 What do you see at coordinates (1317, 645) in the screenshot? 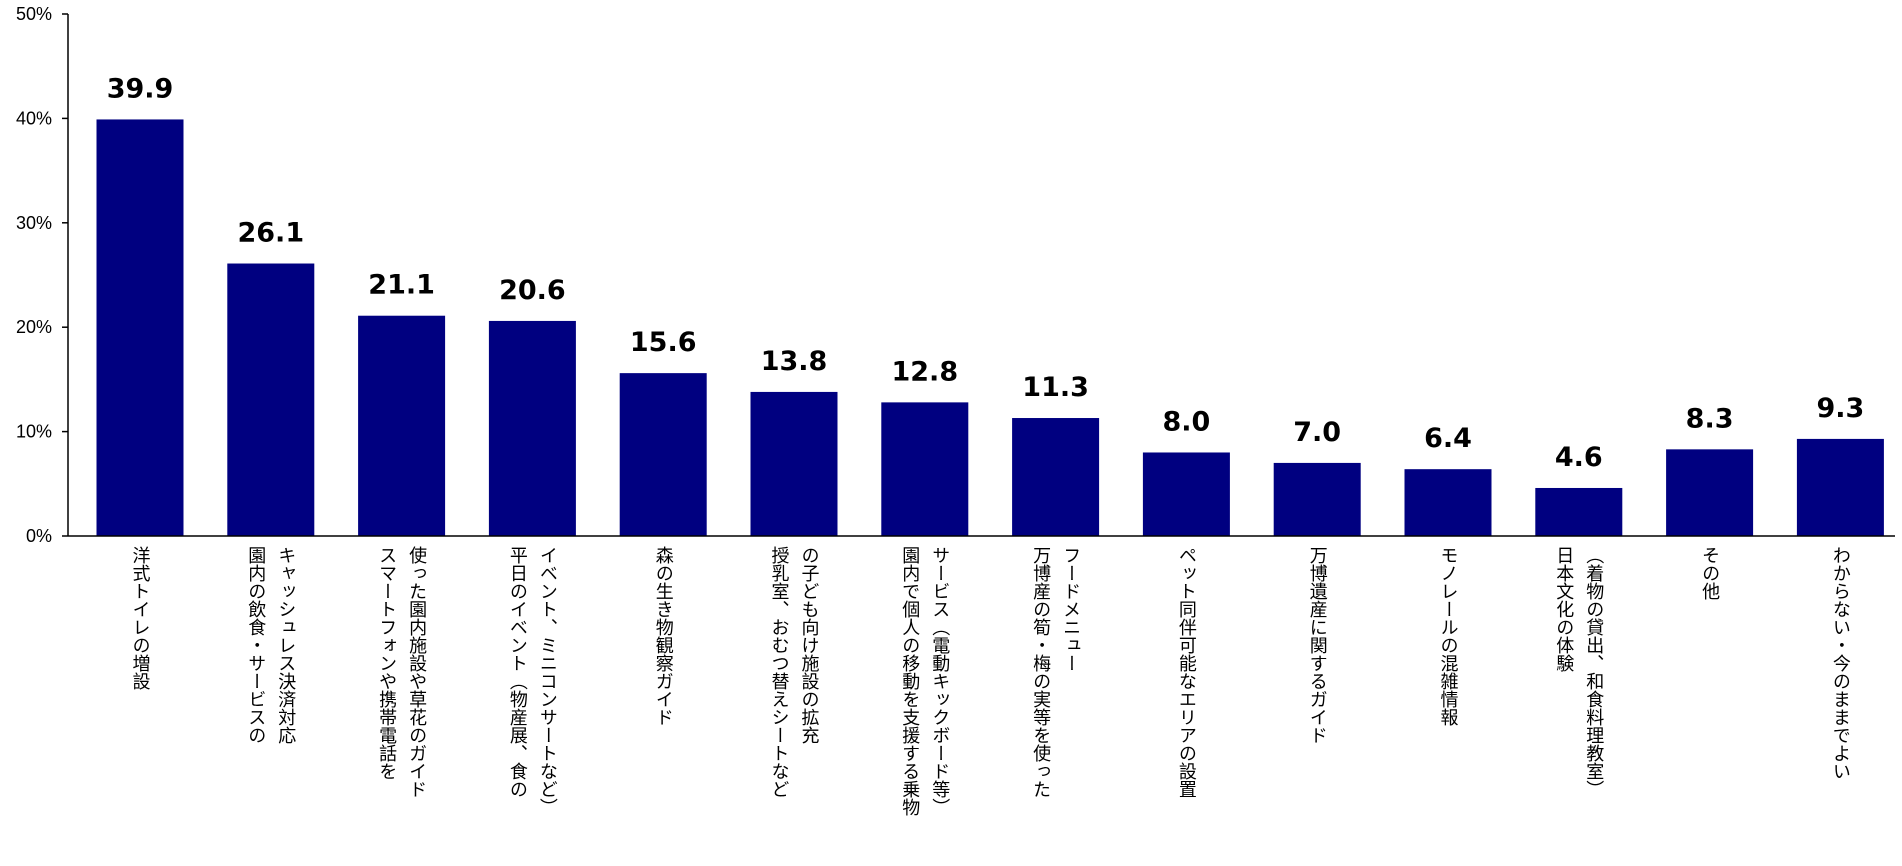
I see `category-label: 万博遺産に関するガイド` at bounding box center [1317, 645].